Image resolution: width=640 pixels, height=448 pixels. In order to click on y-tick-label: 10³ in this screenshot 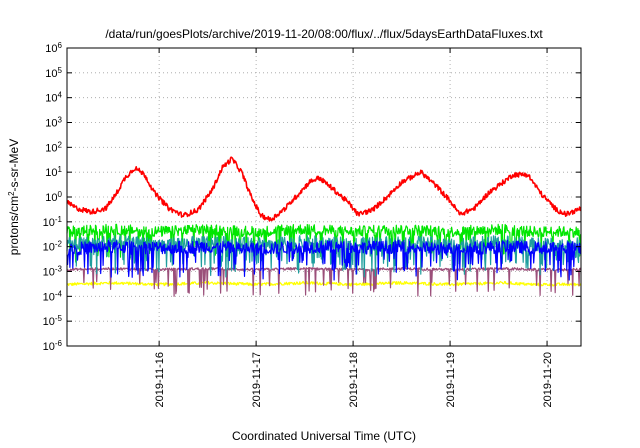, I will do `click(53, 122)`.